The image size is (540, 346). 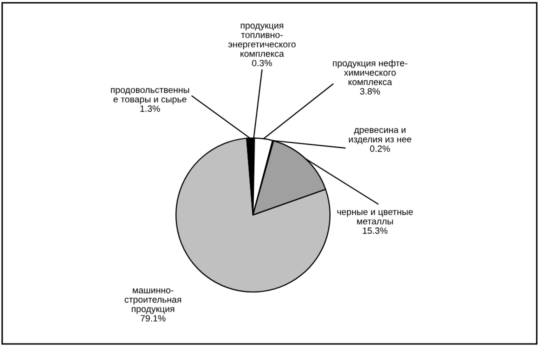 I want to click on data-label: 1.3%, so click(x=150, y=108).